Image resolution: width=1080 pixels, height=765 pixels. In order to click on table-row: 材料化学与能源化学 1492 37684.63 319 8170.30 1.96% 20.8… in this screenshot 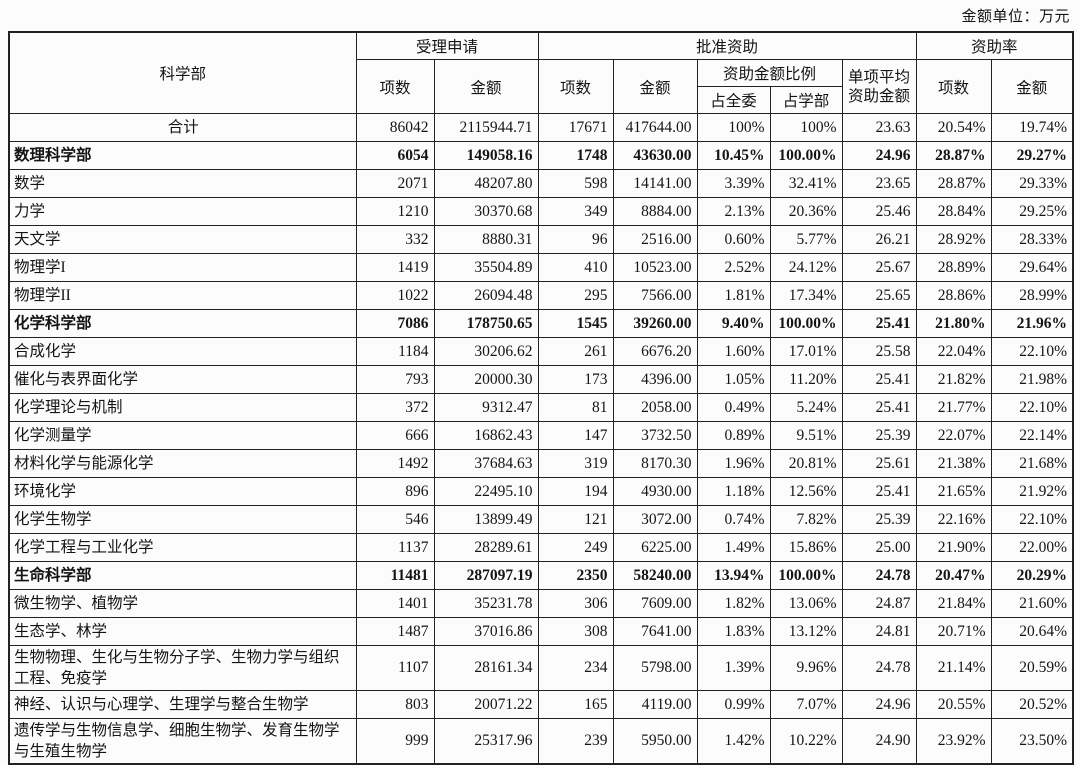, I will do `click(541, 463)`.